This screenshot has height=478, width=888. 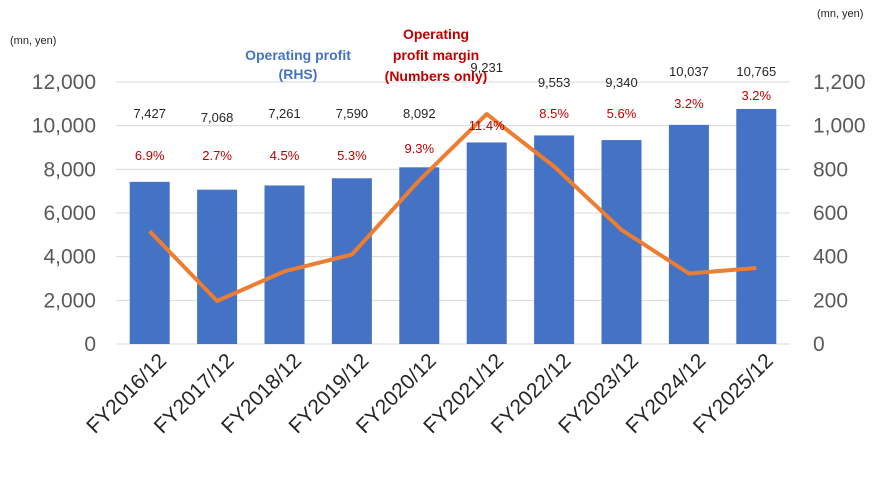 I want to click on annotation-operating-margin-line-3: (Numbers only), so click(x=436, y=76).